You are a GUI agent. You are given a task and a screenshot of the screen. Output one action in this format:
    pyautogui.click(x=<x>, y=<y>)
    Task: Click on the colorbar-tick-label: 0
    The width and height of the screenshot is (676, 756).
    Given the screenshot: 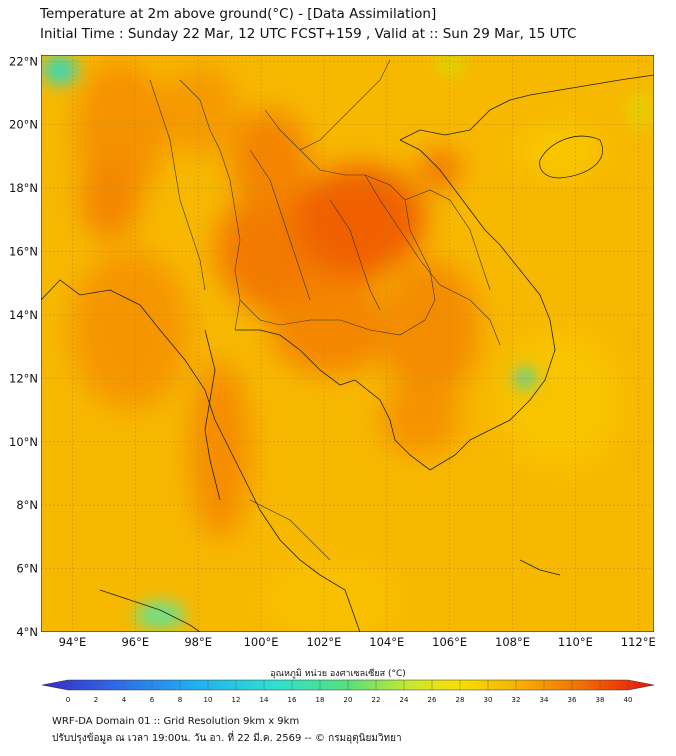 What is the action you would take?
    pyautogui.click(x=68, y=700)
    